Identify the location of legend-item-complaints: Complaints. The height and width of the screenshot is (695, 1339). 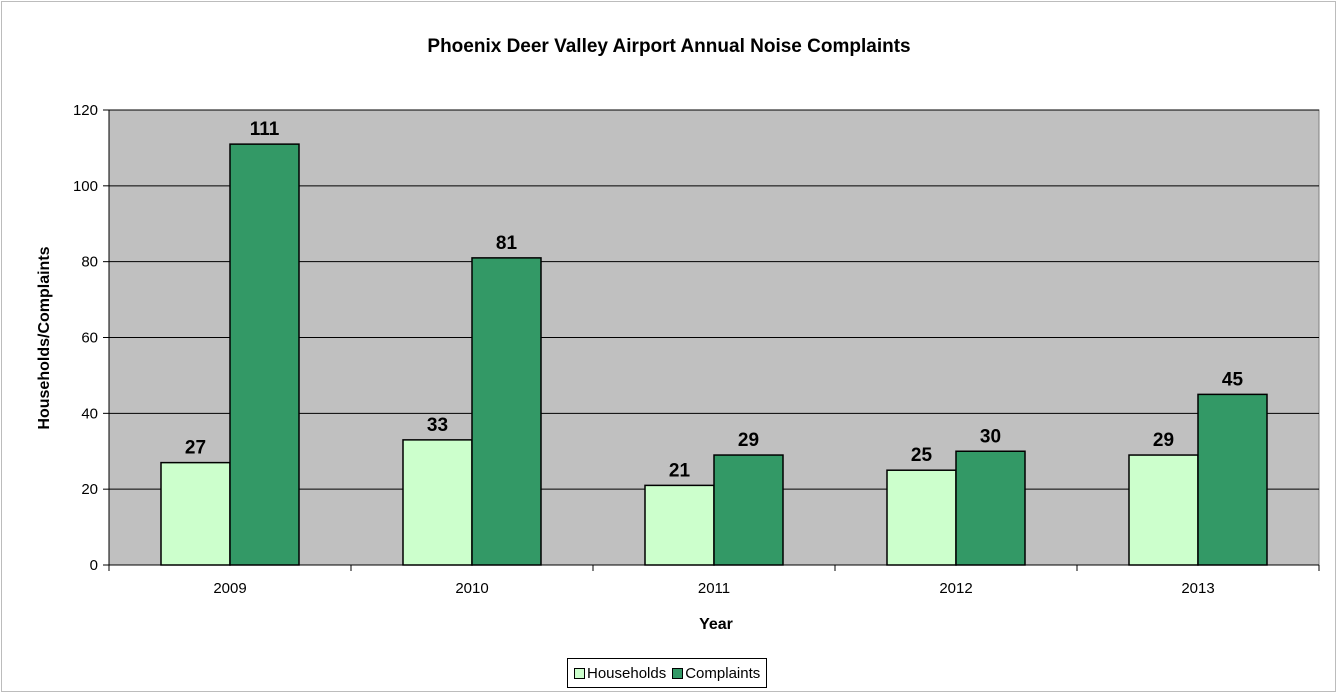
(716, 673).